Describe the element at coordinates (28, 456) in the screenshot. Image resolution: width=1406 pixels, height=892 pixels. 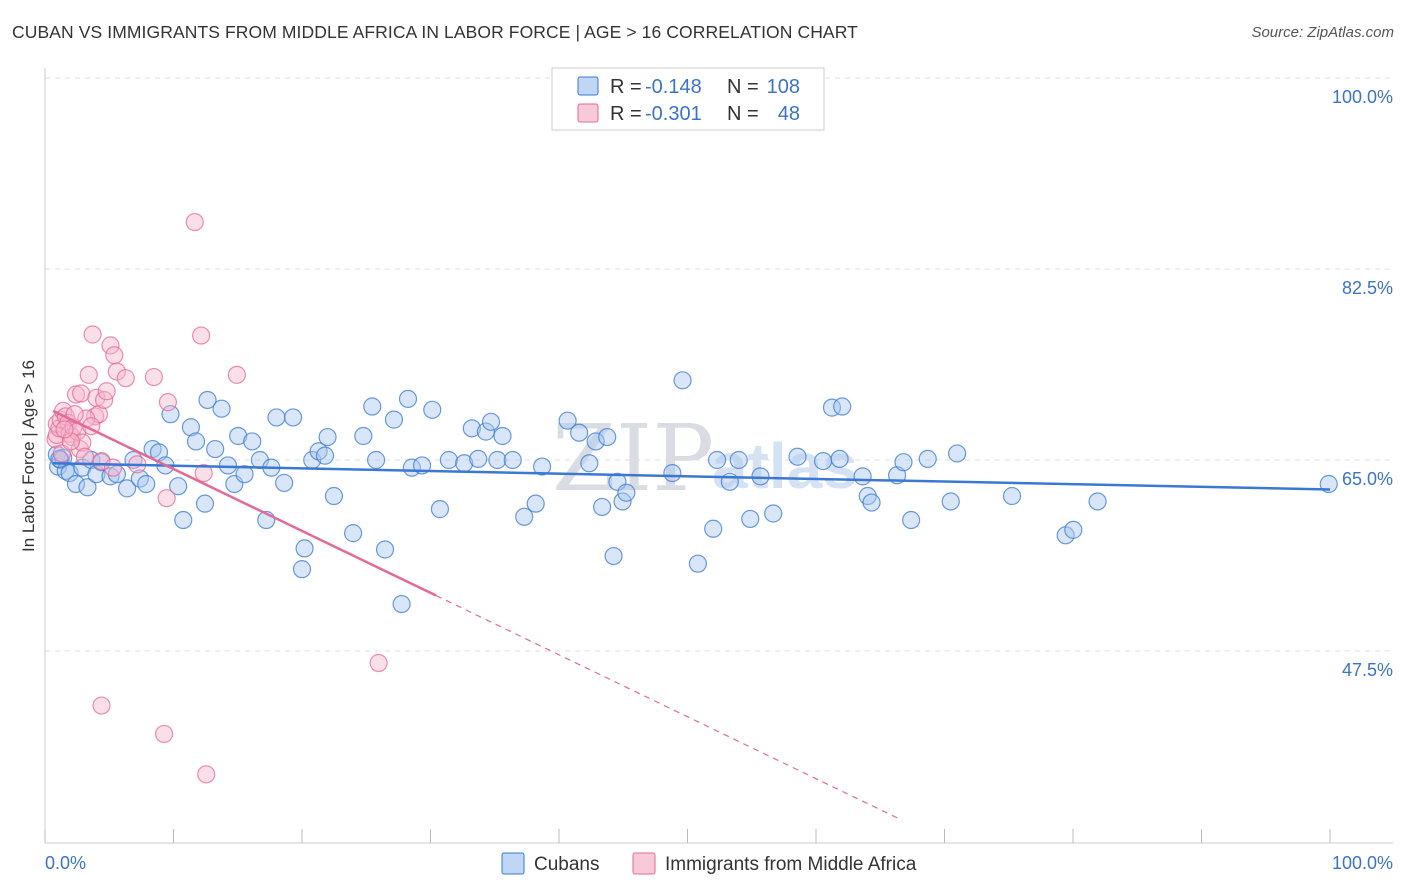
I see `y-axis-title: In Labor Force | Age > 16` at that location.